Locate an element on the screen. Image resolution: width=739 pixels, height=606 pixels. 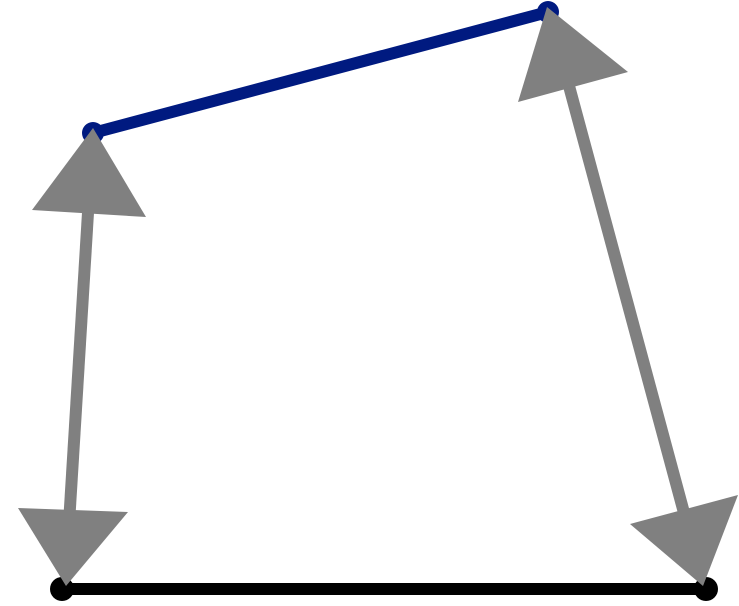
right-arrow-shaft is located at coordinates (626, 297).